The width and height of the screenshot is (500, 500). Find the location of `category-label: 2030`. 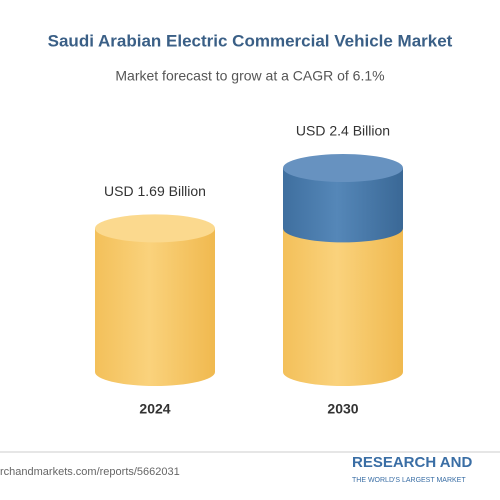

category-label: 2030 is located at coordinates (342, 409).